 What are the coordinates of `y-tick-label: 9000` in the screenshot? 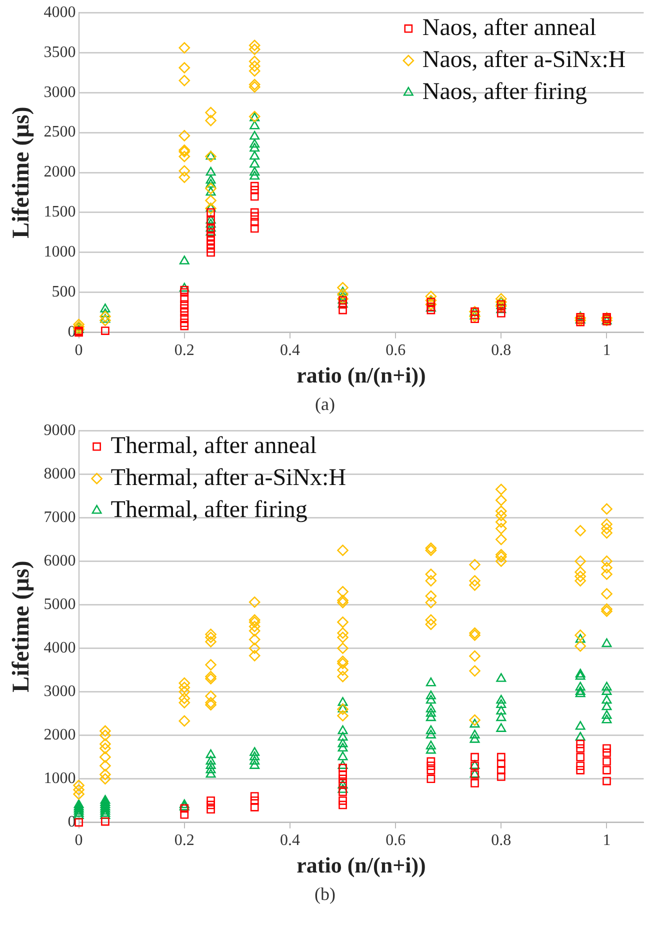 It's located at (60, 430).